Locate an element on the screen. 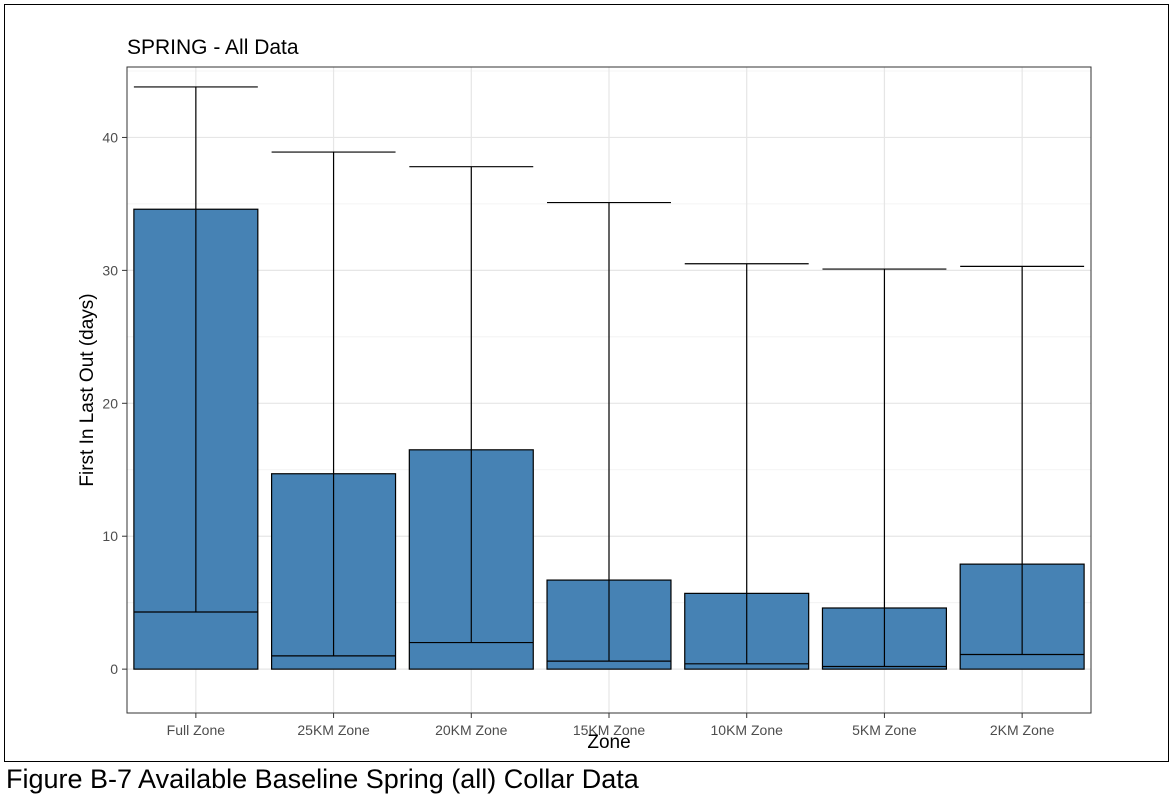 The width and height of the screenshot is (1171, 806). y-tick-label: 20 is located at coordinates (110, 403).